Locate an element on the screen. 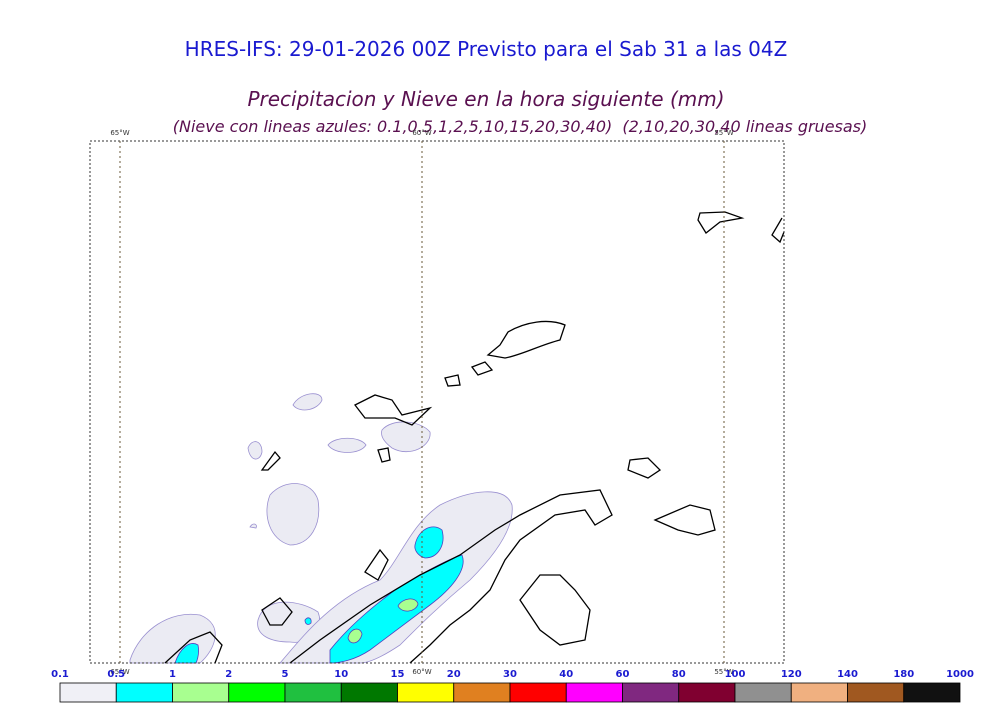  colorbar-label: 180 is located at coordinates (903, 674).